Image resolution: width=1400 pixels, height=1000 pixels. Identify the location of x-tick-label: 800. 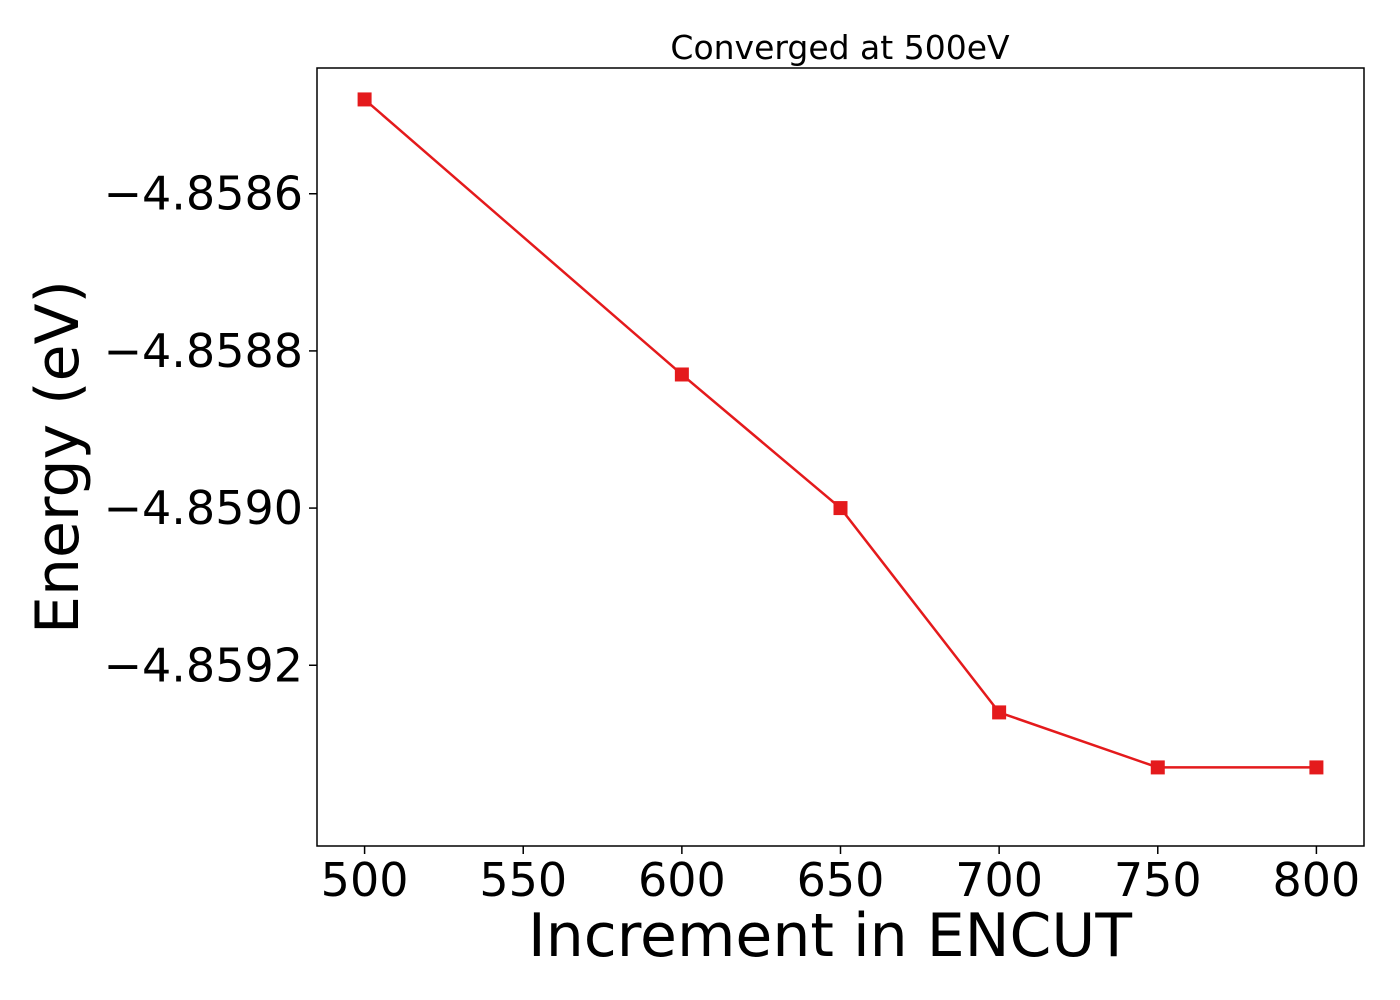
(1317, 880).